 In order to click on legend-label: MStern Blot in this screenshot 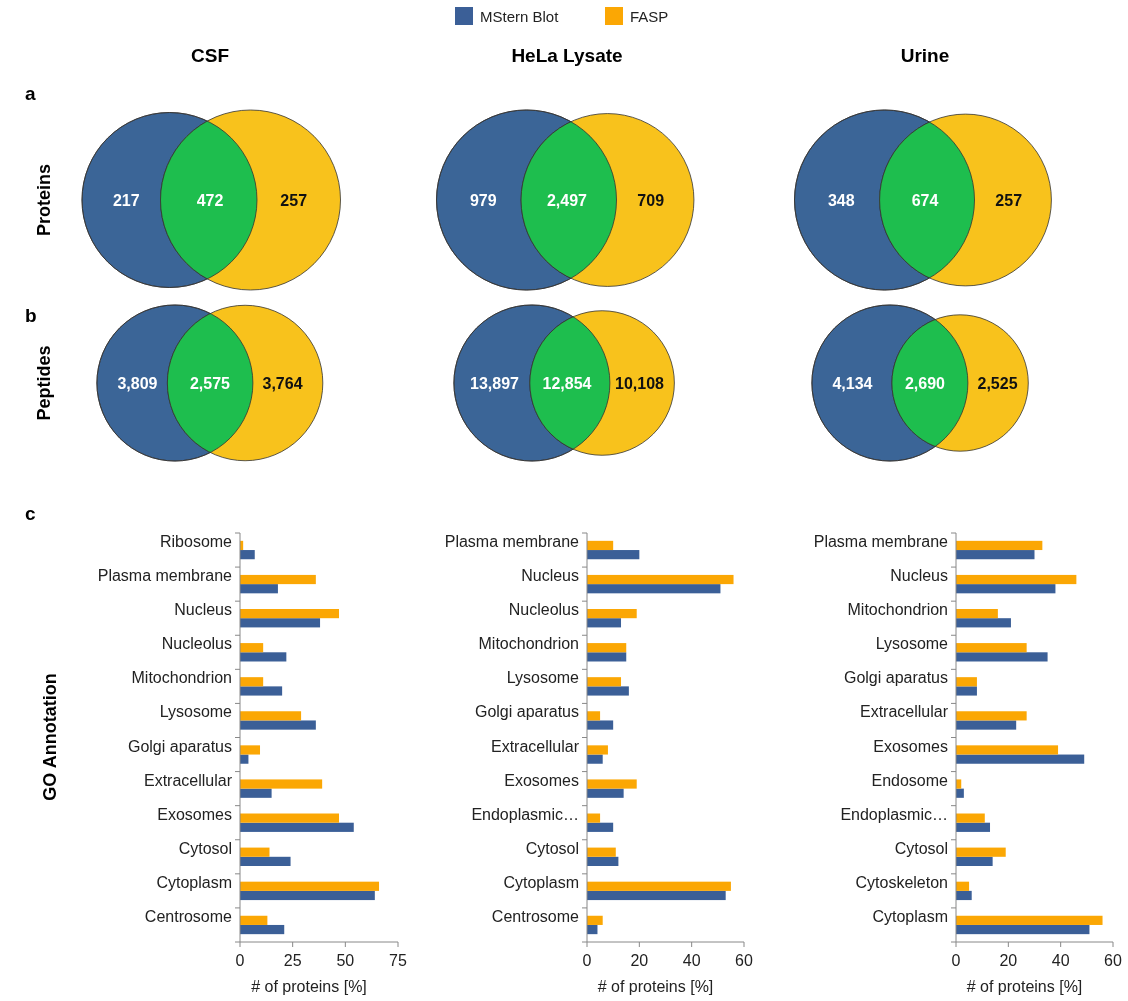, I will do `click(520, 16)`.